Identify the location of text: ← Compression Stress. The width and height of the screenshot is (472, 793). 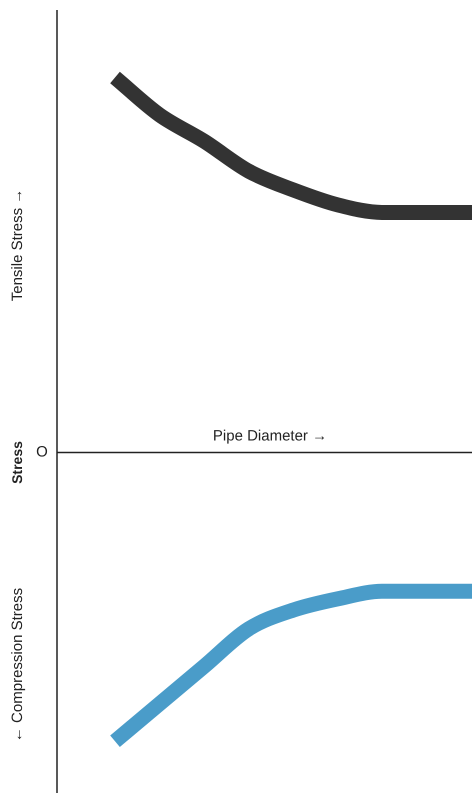
(17, 665).